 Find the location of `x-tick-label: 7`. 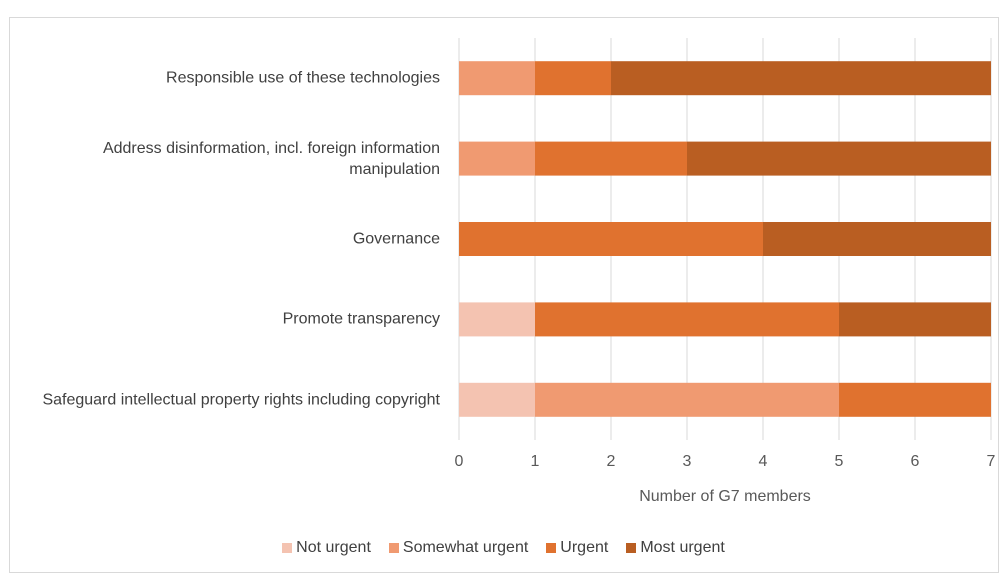

x-tick-label: 7 is located at coordinates (991, 461).